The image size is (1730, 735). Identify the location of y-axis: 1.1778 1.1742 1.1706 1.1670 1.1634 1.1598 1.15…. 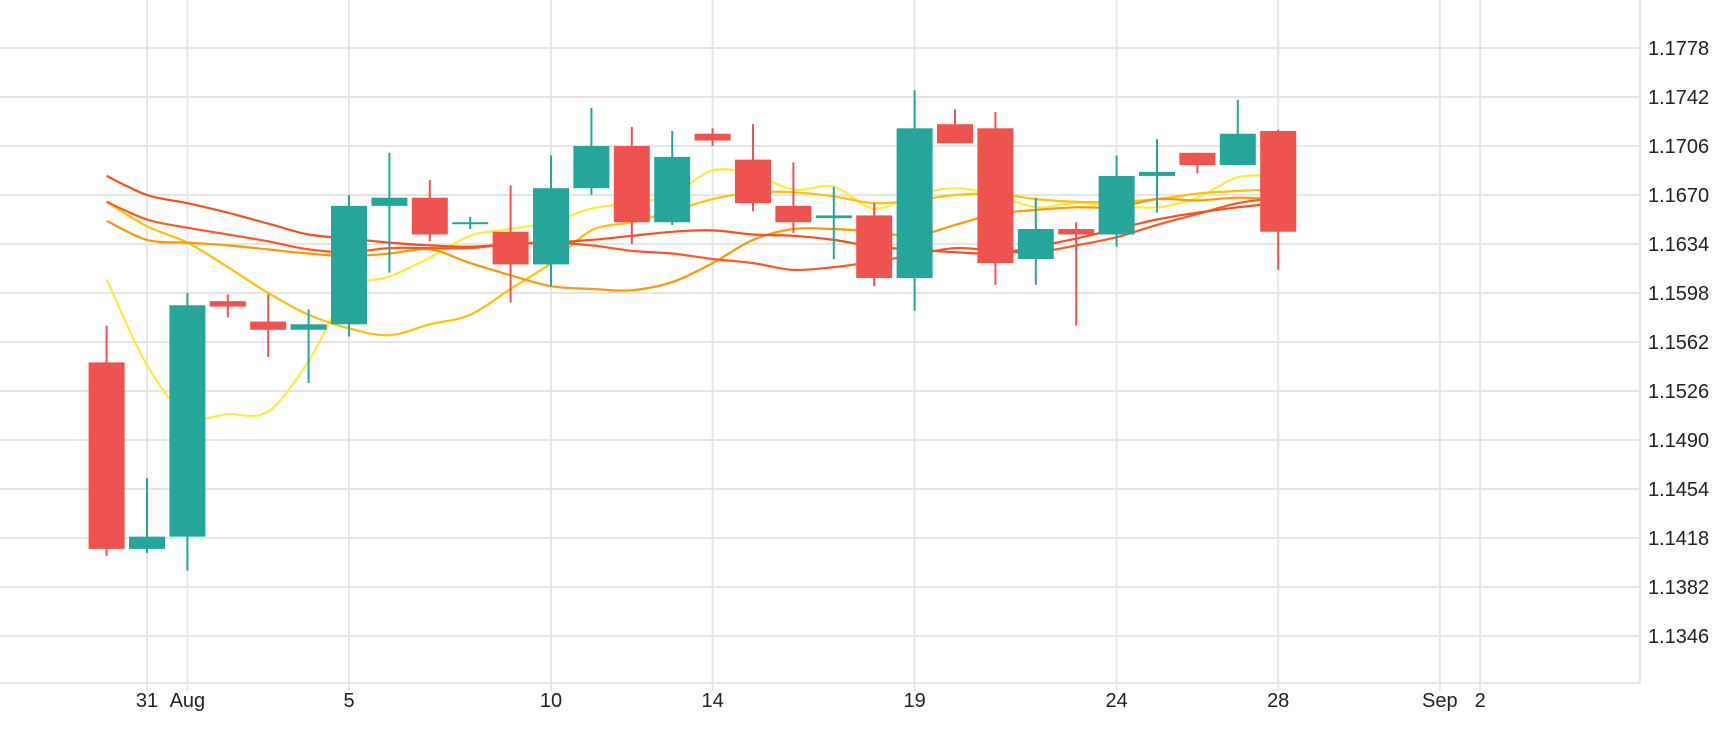
(1678, 343).